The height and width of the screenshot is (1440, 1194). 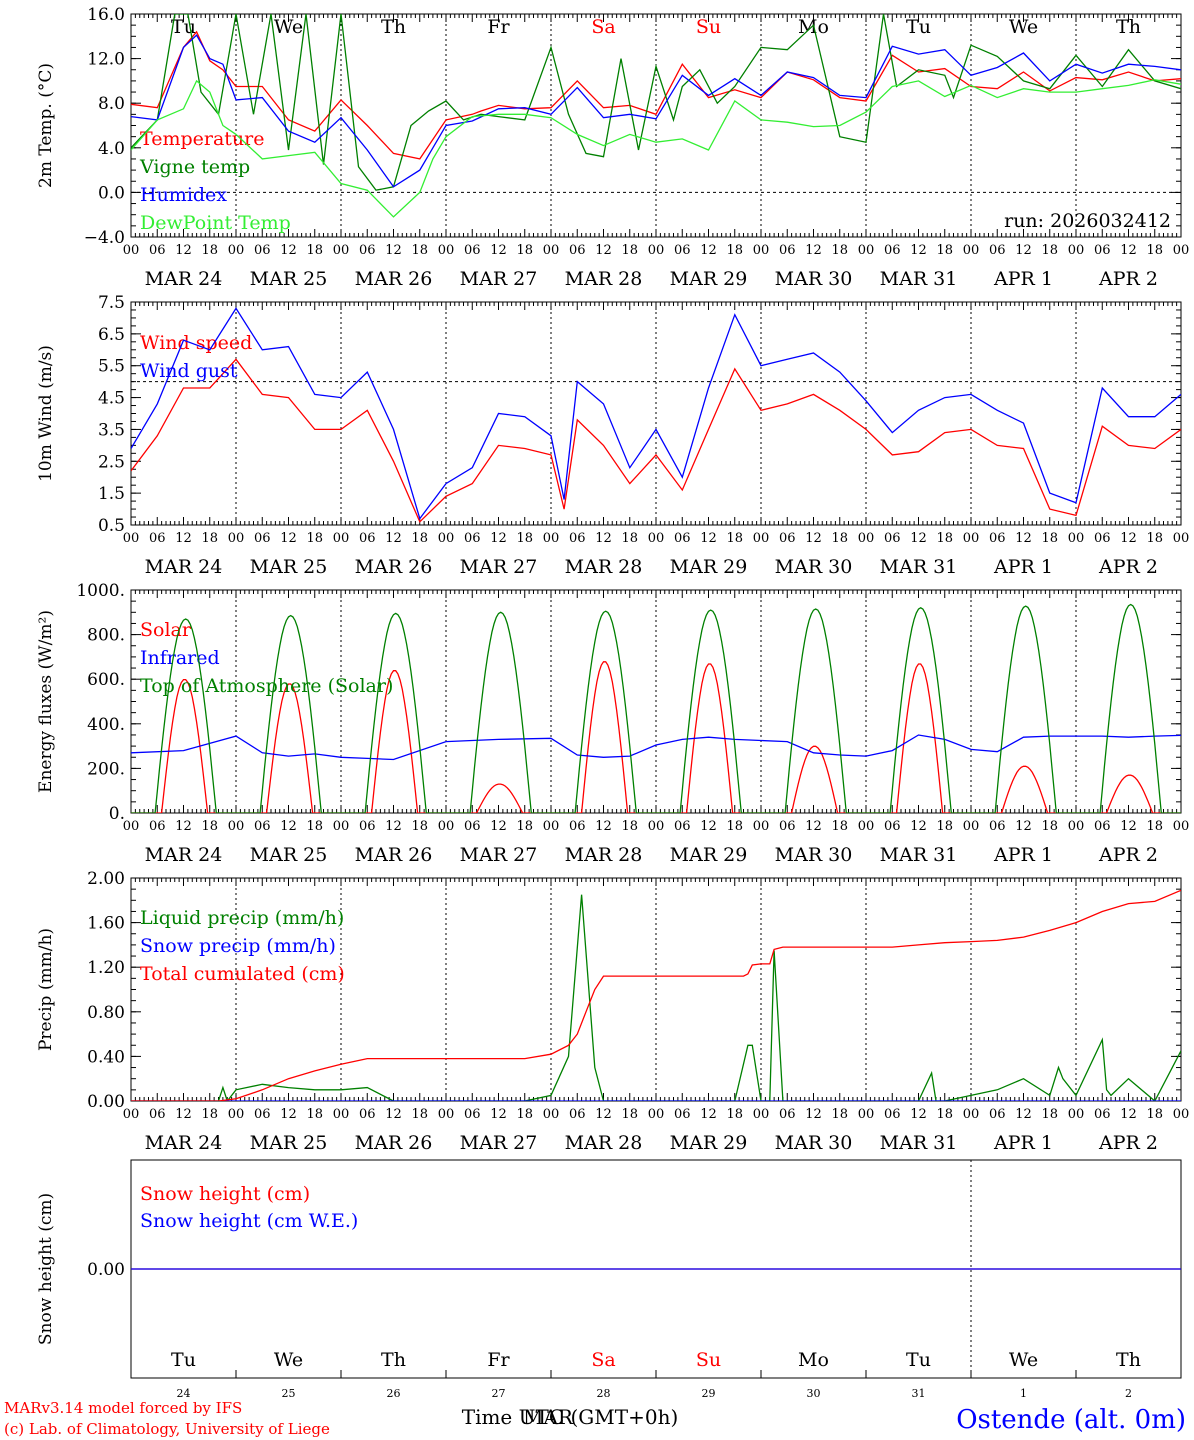 What do you see at coordinates (166, 630) in the screenshot?
I see `legend-entry: Solar` at bounding box center [166, 630].